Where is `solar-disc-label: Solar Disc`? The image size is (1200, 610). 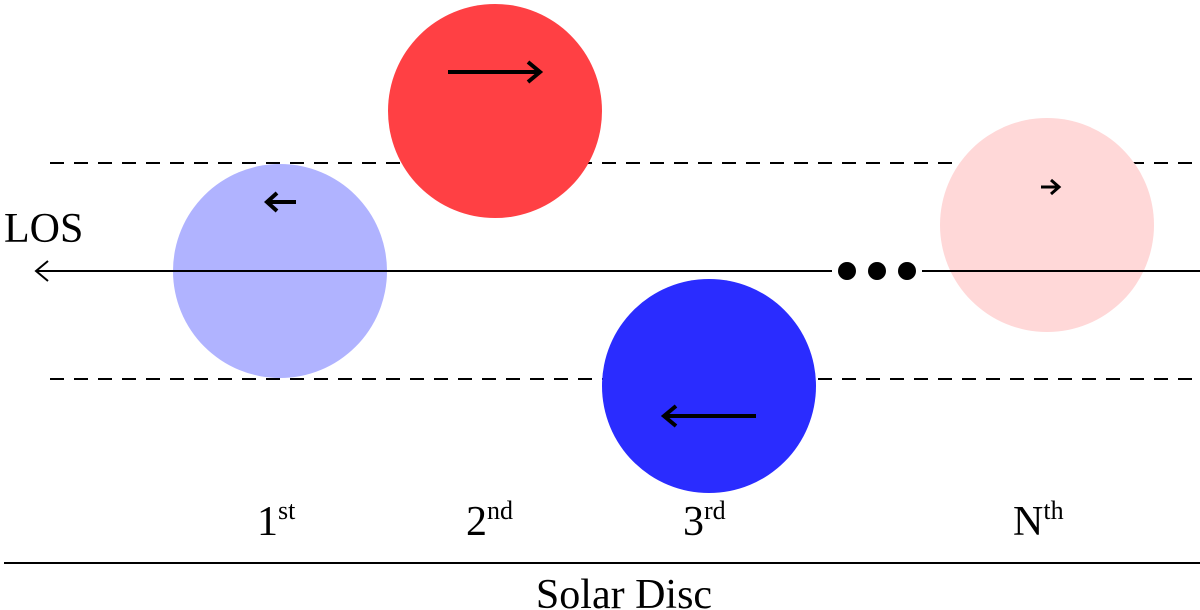
solar-disc-label: Solar Disc is located at coordinates (624, 591).